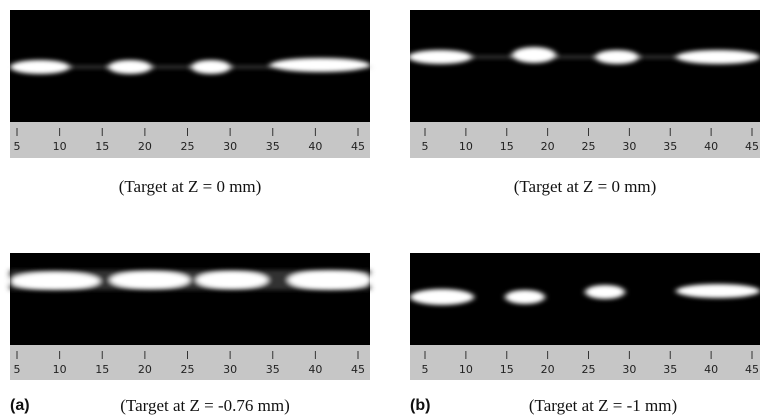  What do you see at coordinates (420, 405) in the screenshot?
I see `panel-label: (b)` at bounding box center [420, 405].